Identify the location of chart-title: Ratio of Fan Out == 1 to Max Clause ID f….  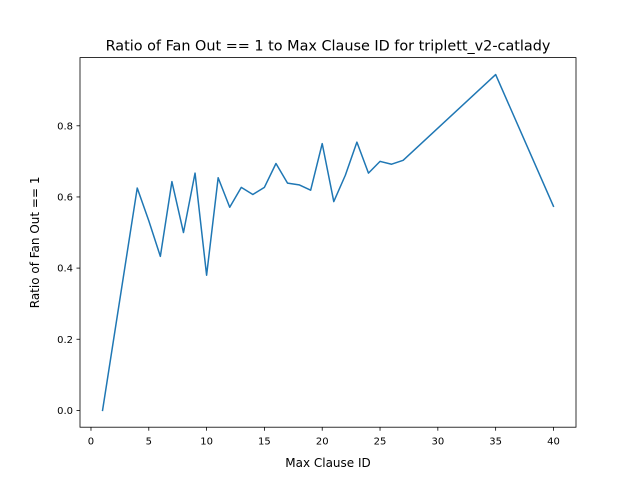
(328, 47).